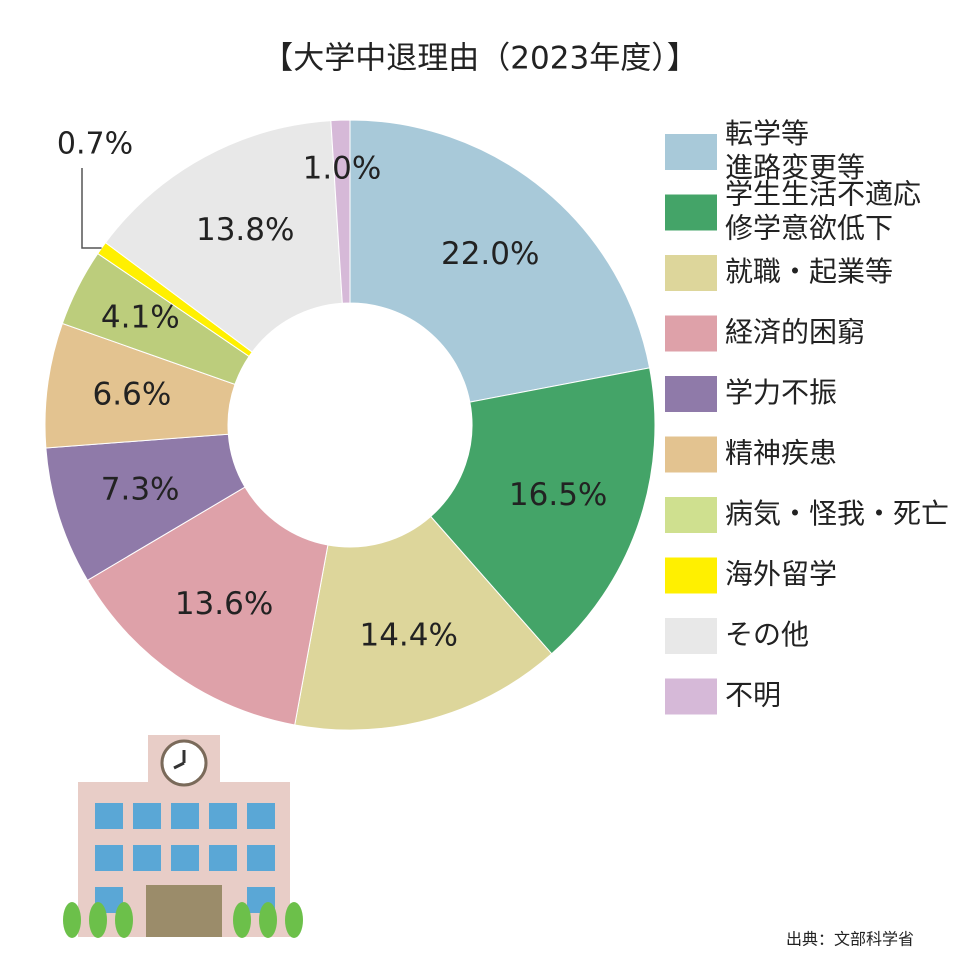 The width and height of the screenshot is (960, 960). I want to click on data-label: 0.7%, so click(95, 144).